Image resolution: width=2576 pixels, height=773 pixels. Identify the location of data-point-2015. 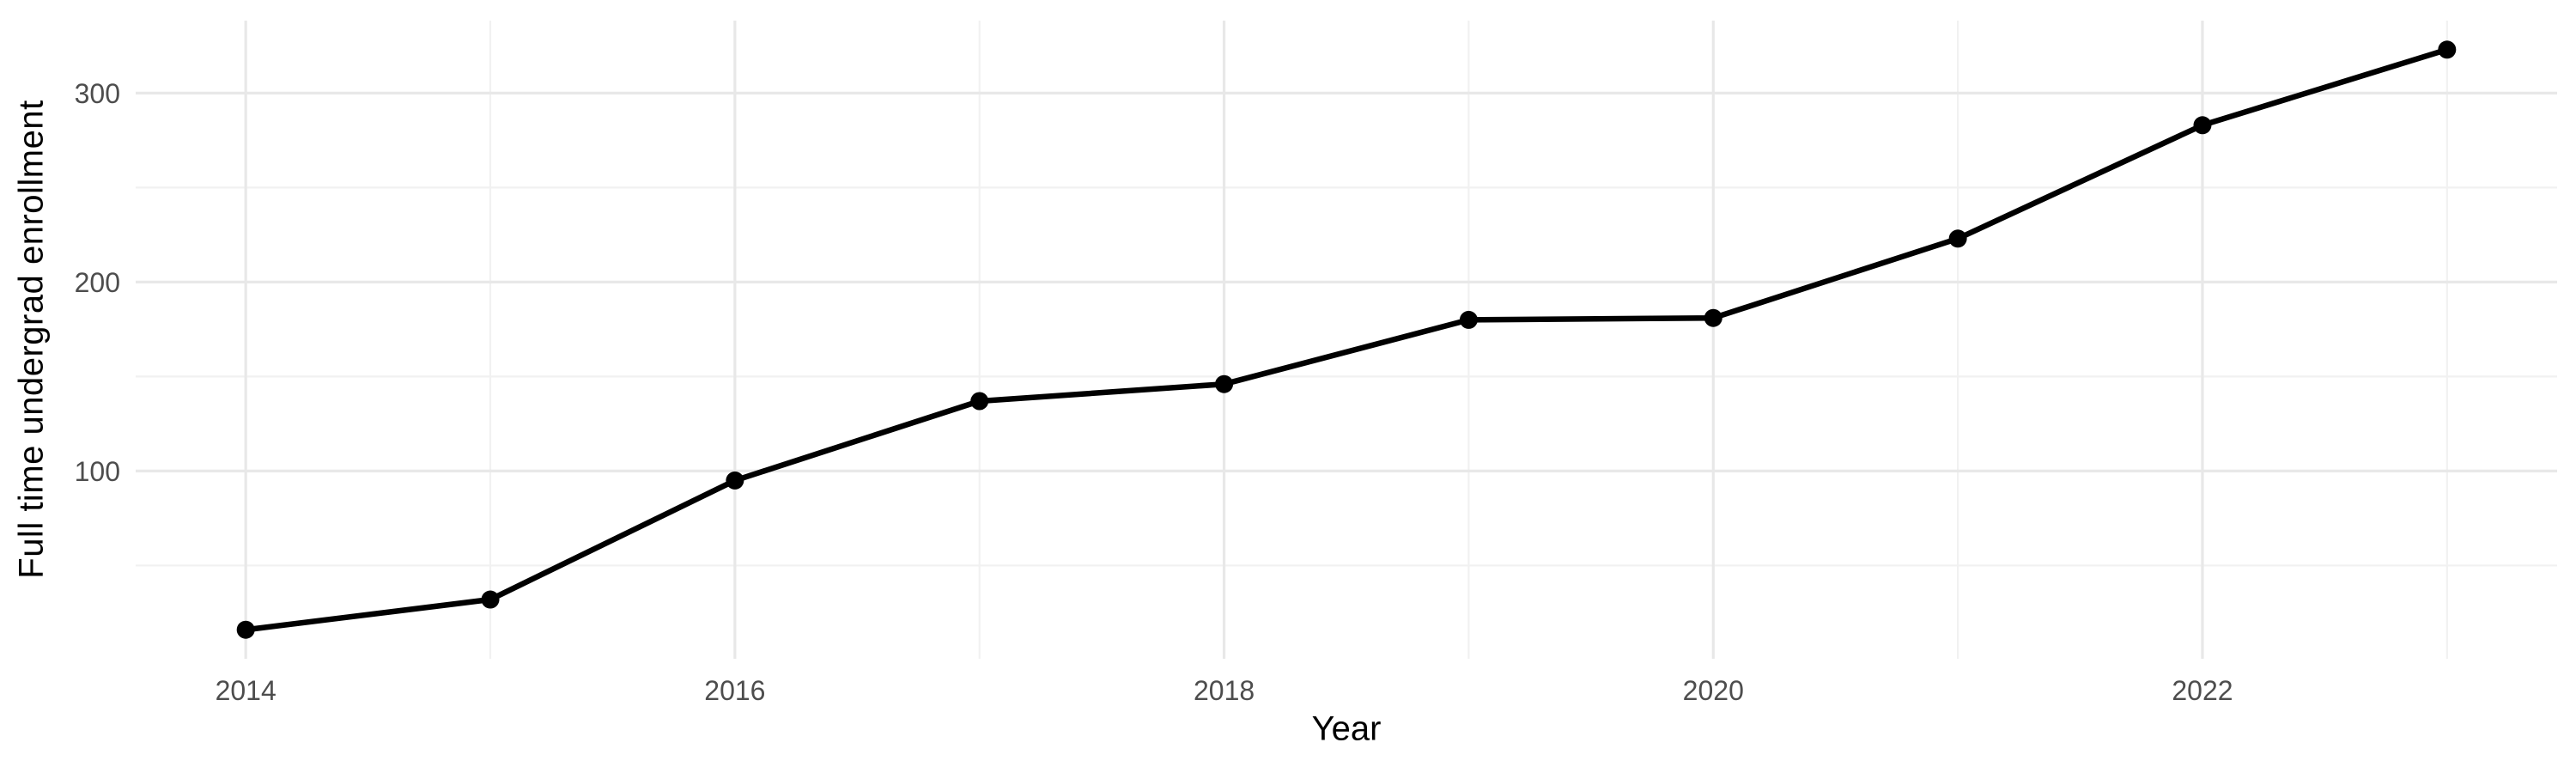
(490, 599).